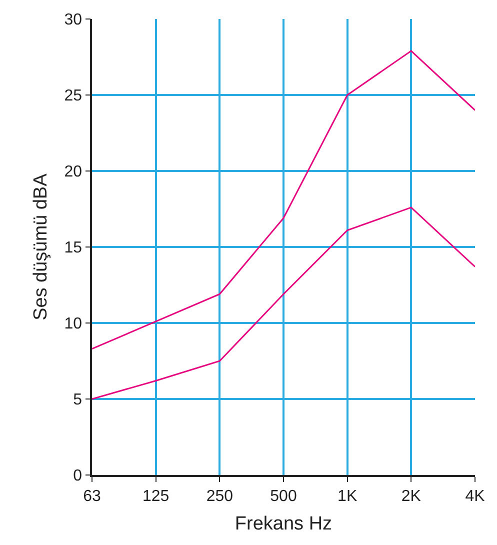  What do you see at coordinates (73, 324) in the screenshot?
I see `y-tick-label: 10` at bounding box center [73, 324].